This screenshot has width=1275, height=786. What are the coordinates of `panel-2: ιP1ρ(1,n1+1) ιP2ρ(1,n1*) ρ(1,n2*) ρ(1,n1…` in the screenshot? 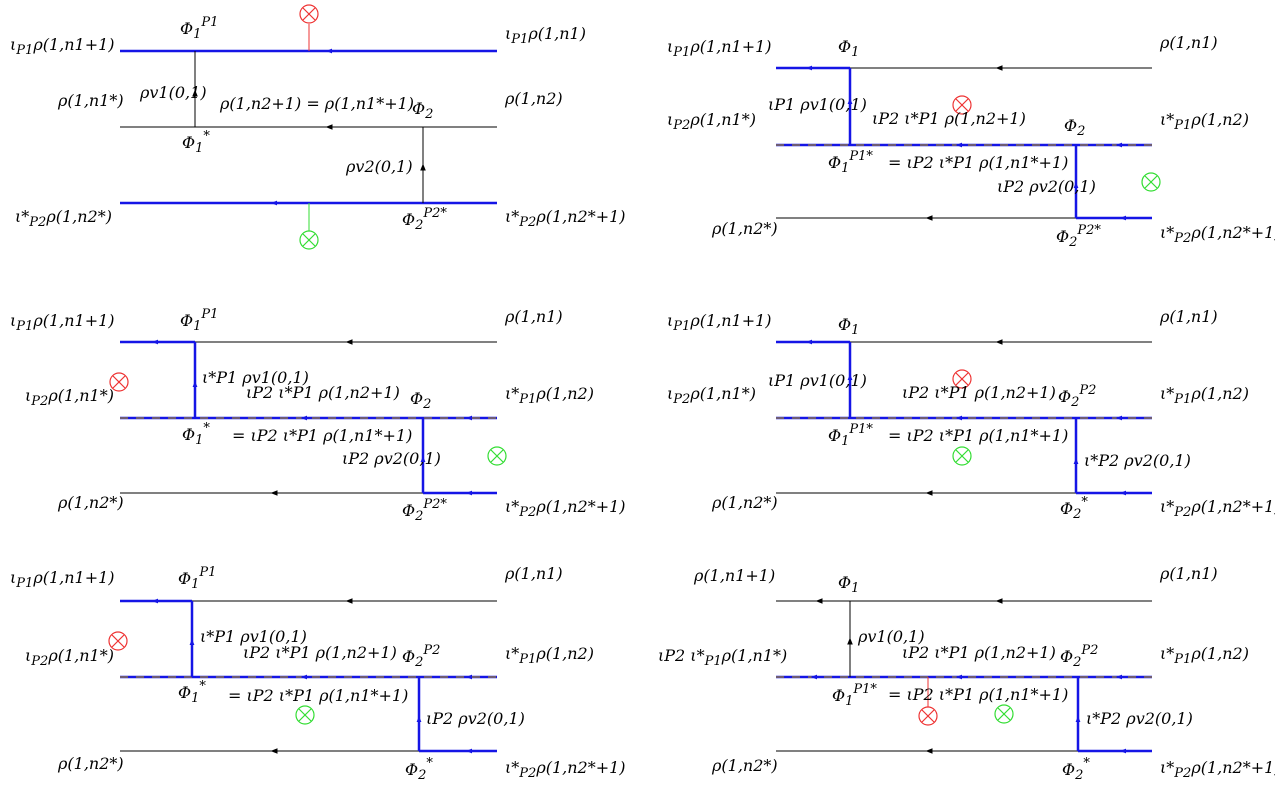 It's located at (971, 141).